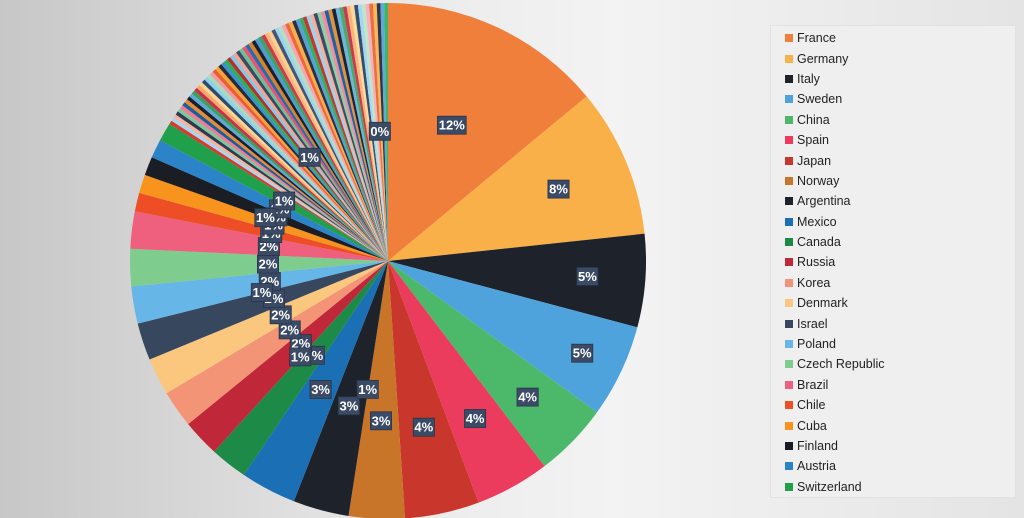 Image resolution: width=1024 pixels, height=518 pixels. I want to click on legend-item-france: France, so click(893, 38).